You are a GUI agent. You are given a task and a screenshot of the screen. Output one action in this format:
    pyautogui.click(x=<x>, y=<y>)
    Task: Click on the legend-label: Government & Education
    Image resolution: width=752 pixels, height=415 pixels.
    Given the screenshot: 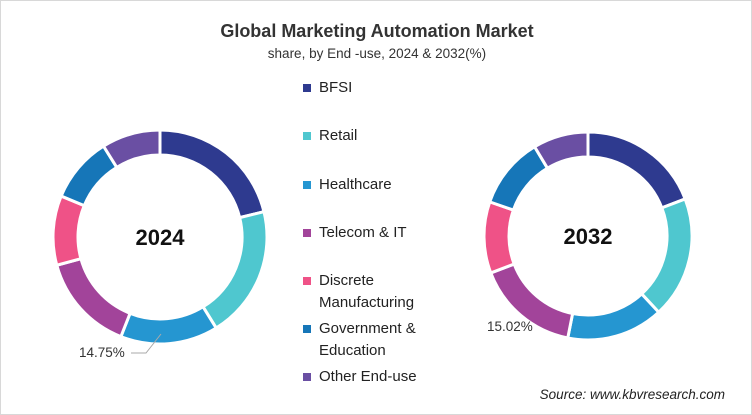 What is the action you would take?
    pyautogui.click(x=367, y=339)
    